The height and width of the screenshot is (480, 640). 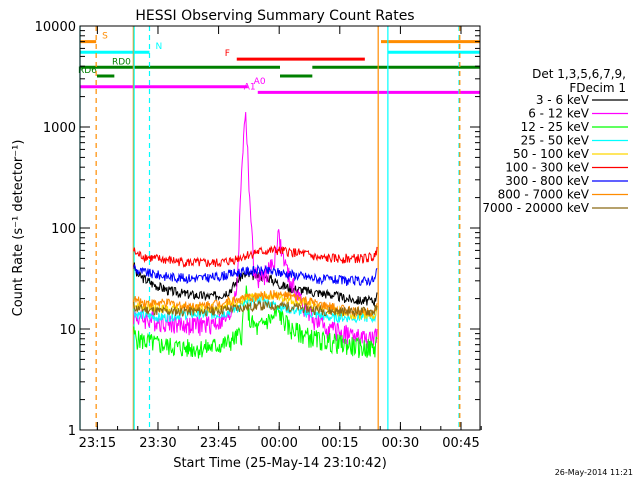 I want to click on legend-label-3: 25 - 50 keV, so click(x=555, y=141).